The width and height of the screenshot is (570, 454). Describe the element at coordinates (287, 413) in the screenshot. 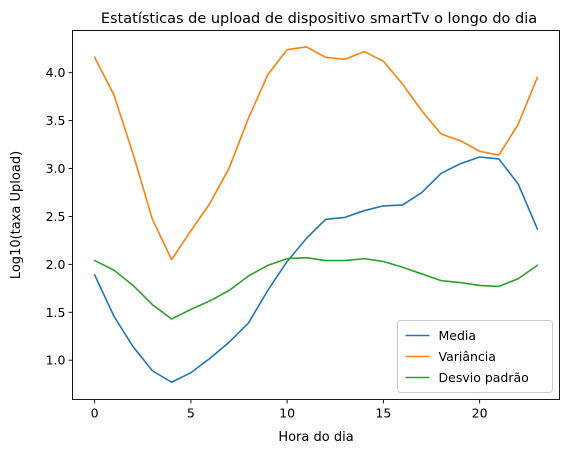

I see `x-tick-label: 10` at that location.